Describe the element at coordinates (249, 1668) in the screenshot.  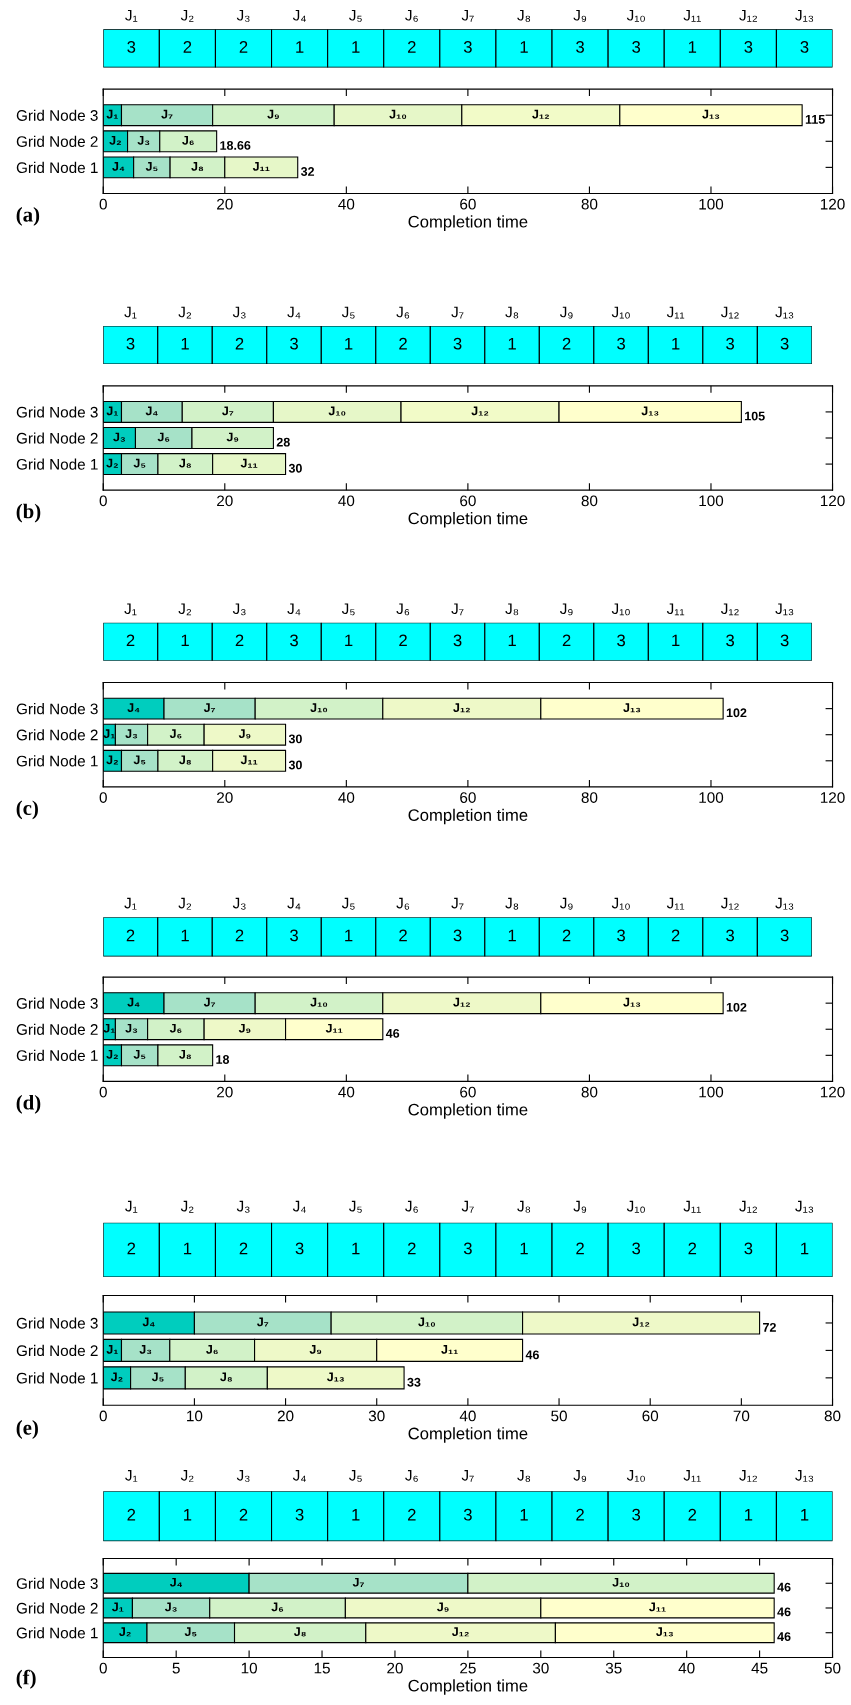
I see `x-tick-label: 10` at that location.